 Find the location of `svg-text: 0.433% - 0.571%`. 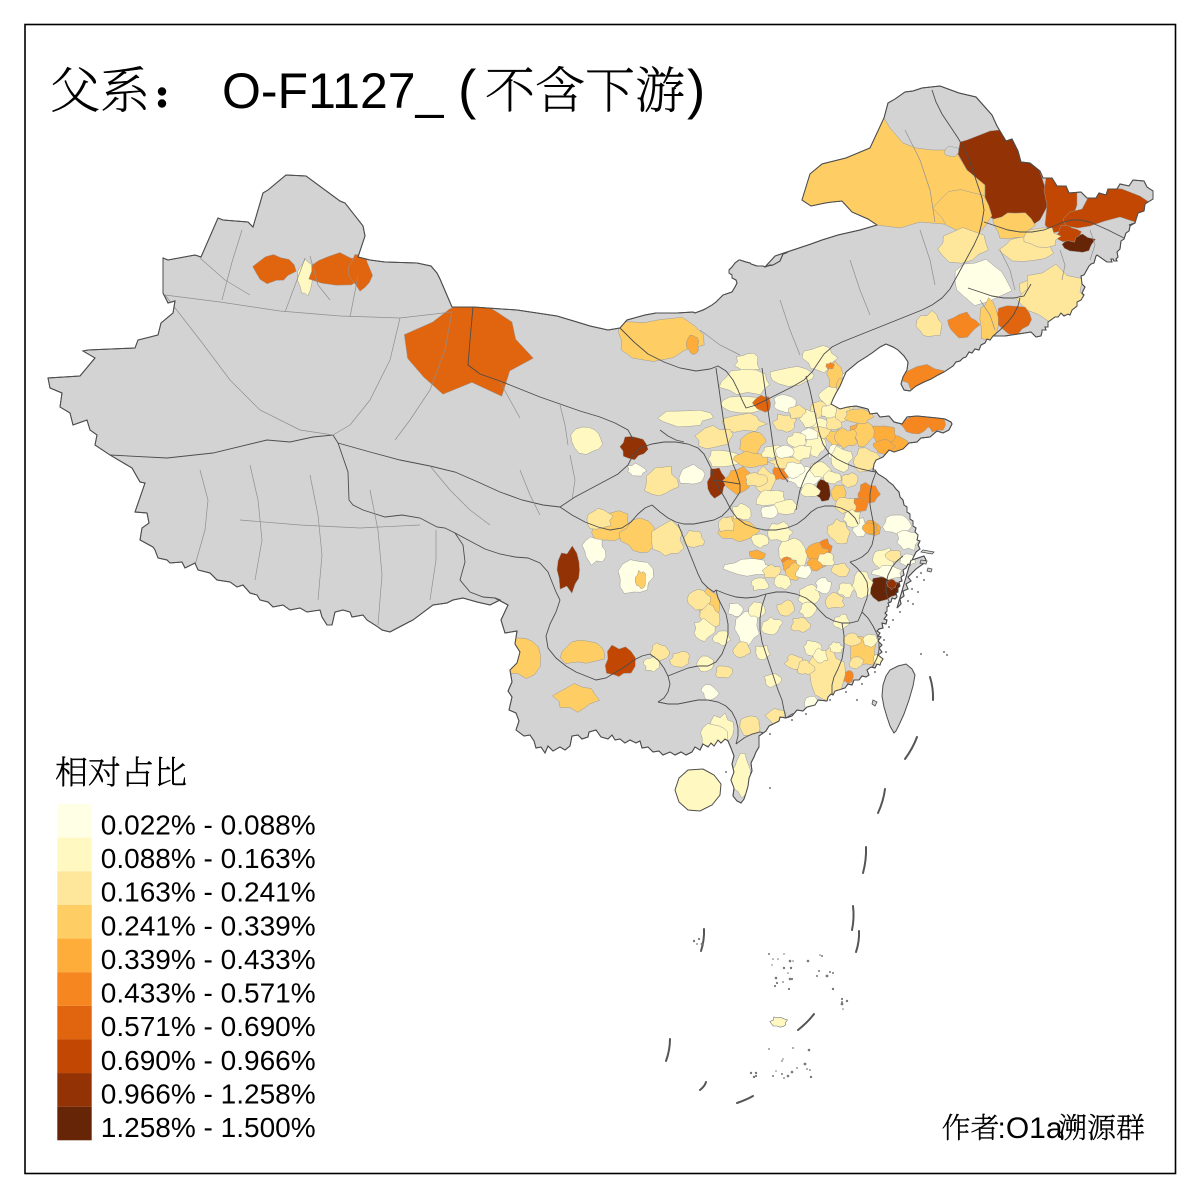

svg-text: 0.433% - 0.571% is located at coordinates (208, 993).